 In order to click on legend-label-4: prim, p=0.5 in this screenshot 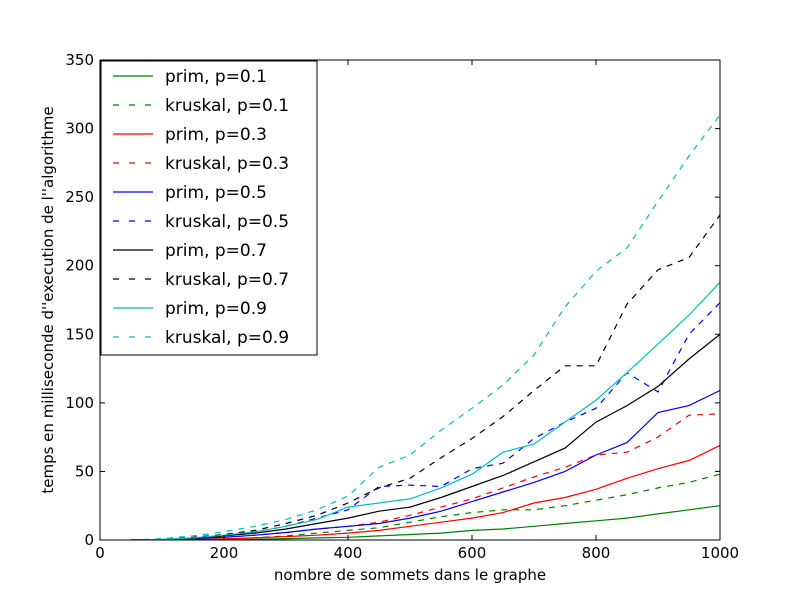, I will do `click(216, 193)`.